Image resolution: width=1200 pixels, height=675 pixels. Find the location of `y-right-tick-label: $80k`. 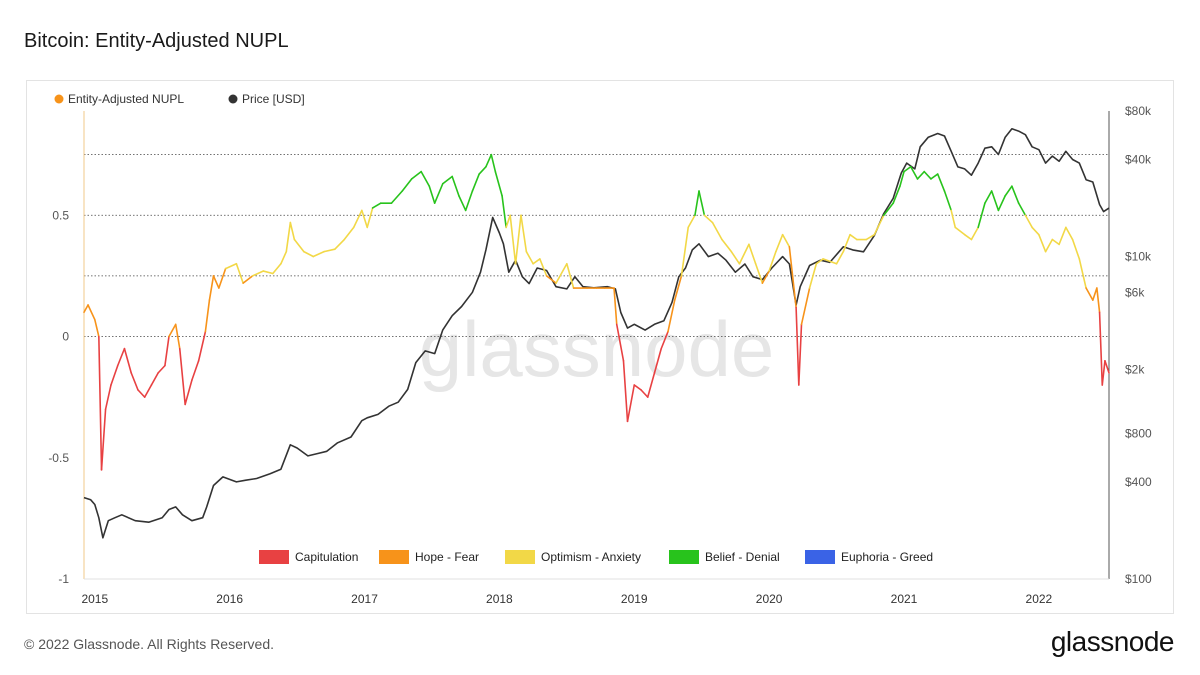

y-right-tick-label: $80k is located at coordinates (1138, 111).